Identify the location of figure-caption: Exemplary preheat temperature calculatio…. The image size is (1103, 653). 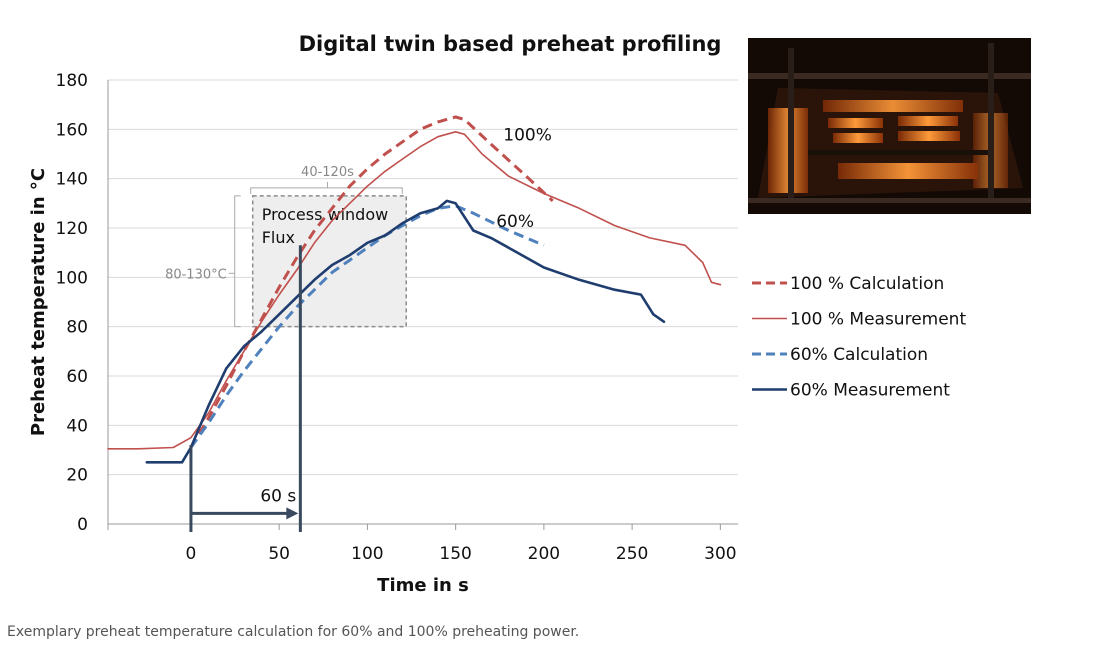
(293, 632).